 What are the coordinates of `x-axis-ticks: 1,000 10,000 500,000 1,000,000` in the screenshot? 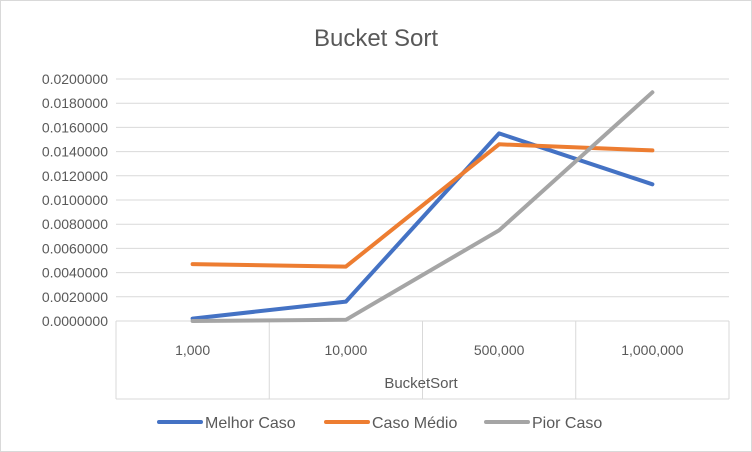 It's located at (429, 350).